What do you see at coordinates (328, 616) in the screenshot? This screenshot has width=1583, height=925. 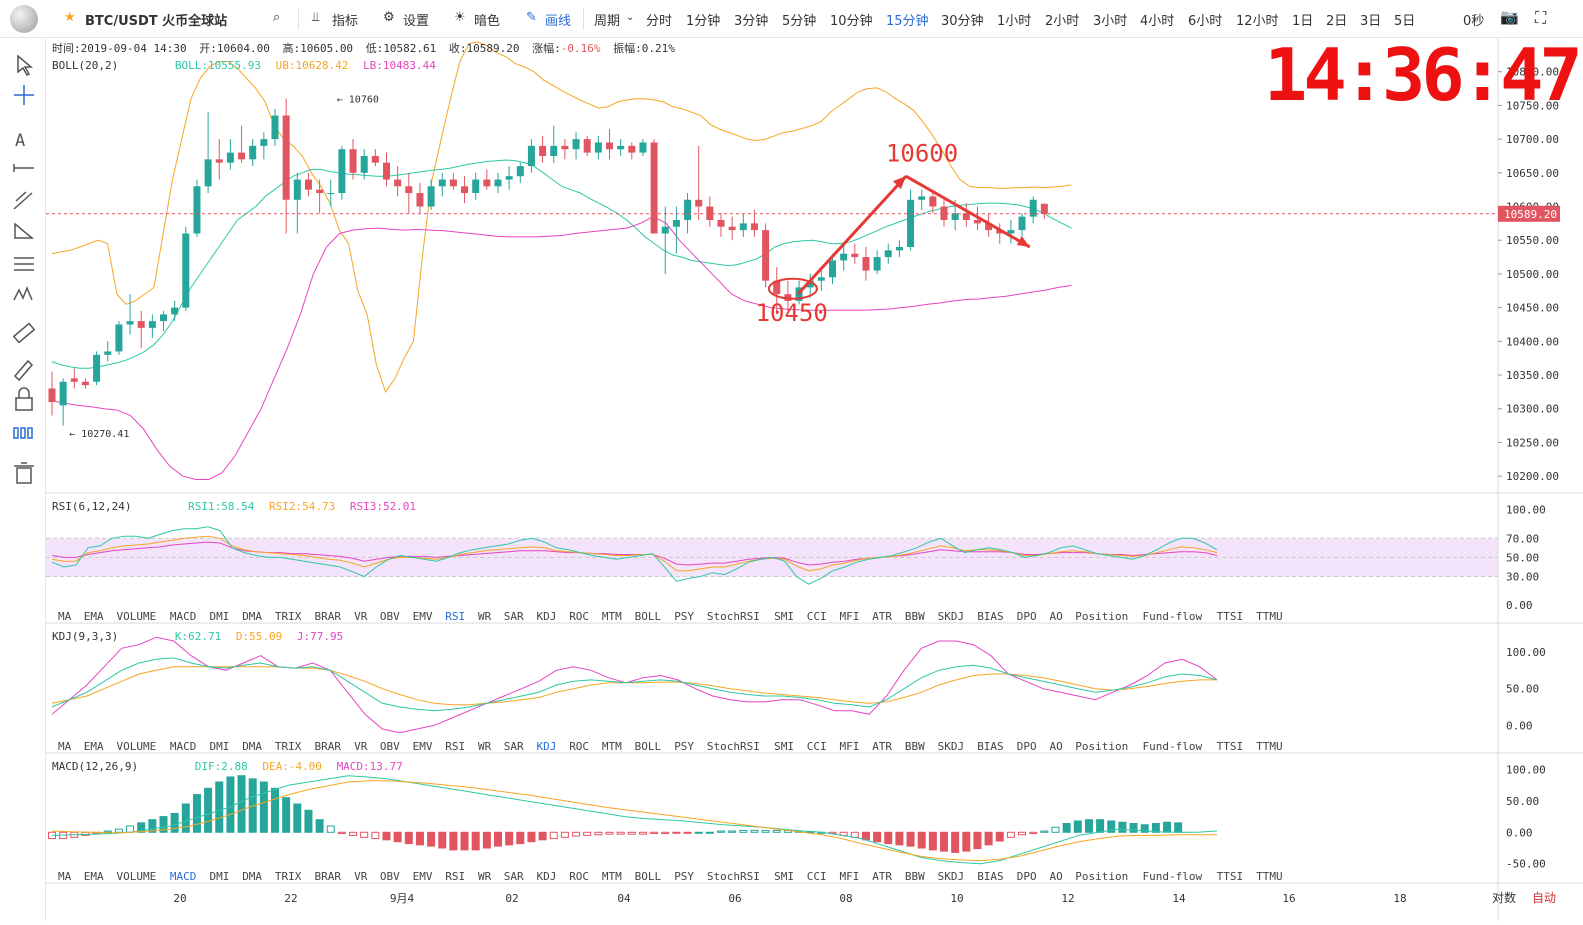 I see `indicator-tab-brar: BRAR` at bounding box center [328, 616].